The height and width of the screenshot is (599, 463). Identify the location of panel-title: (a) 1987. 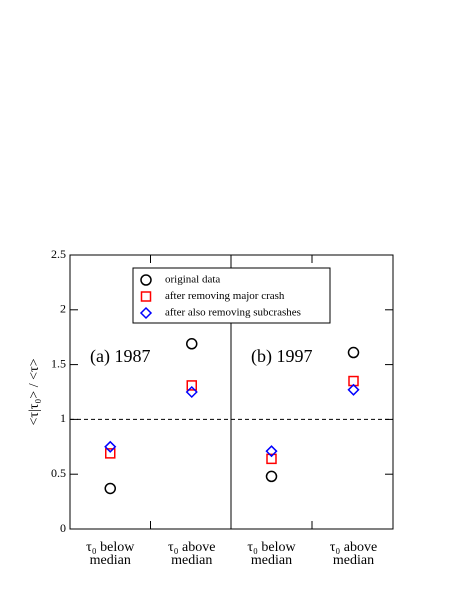
(120, 356).